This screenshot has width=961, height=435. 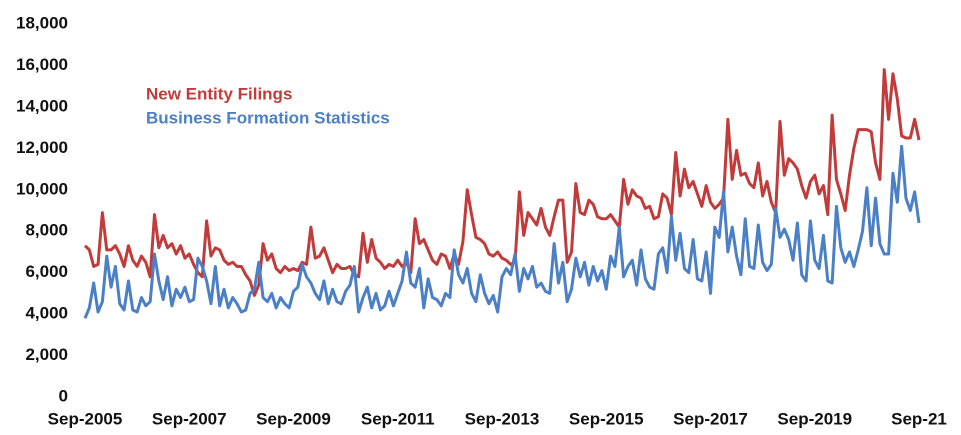 What do you see at coordinates (85, 418) in the screenshot?
I see `x-tick-label: Sep-2005` at bounding box center [85, 418].